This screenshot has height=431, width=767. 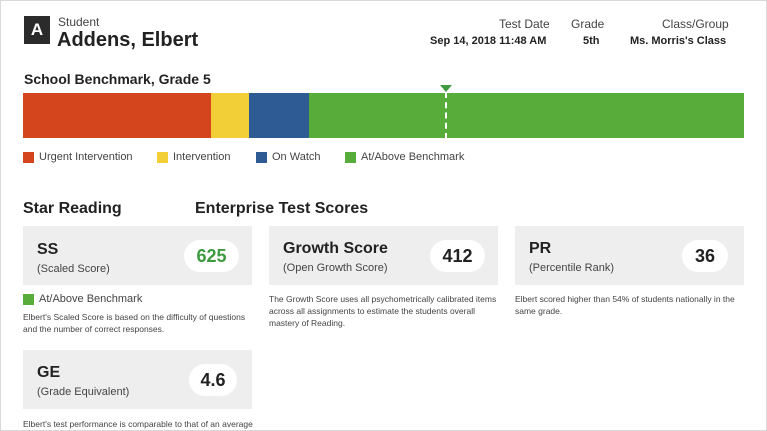 What do you see at coordinates (37, 30) in the screenshot?
I see `student-avatar: A` at bounding box center [37, 30].